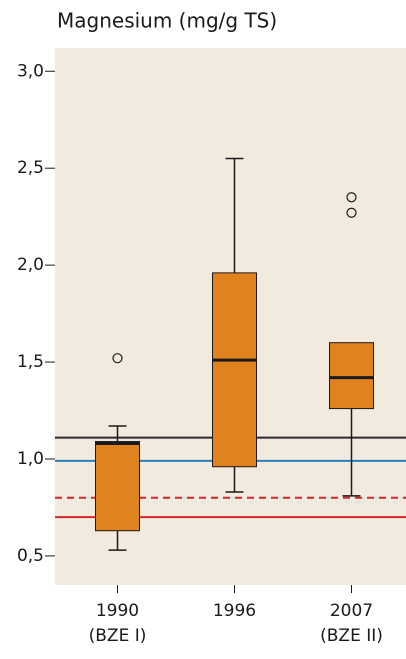  I want to click on y-tick-label: 1,0, so click(30, 459).